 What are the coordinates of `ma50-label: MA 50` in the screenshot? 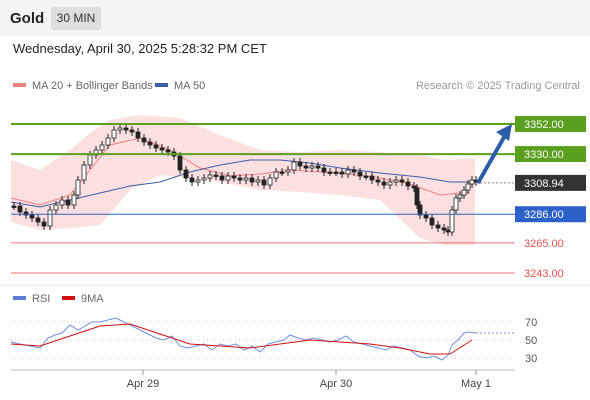 It's located at (190, 86).